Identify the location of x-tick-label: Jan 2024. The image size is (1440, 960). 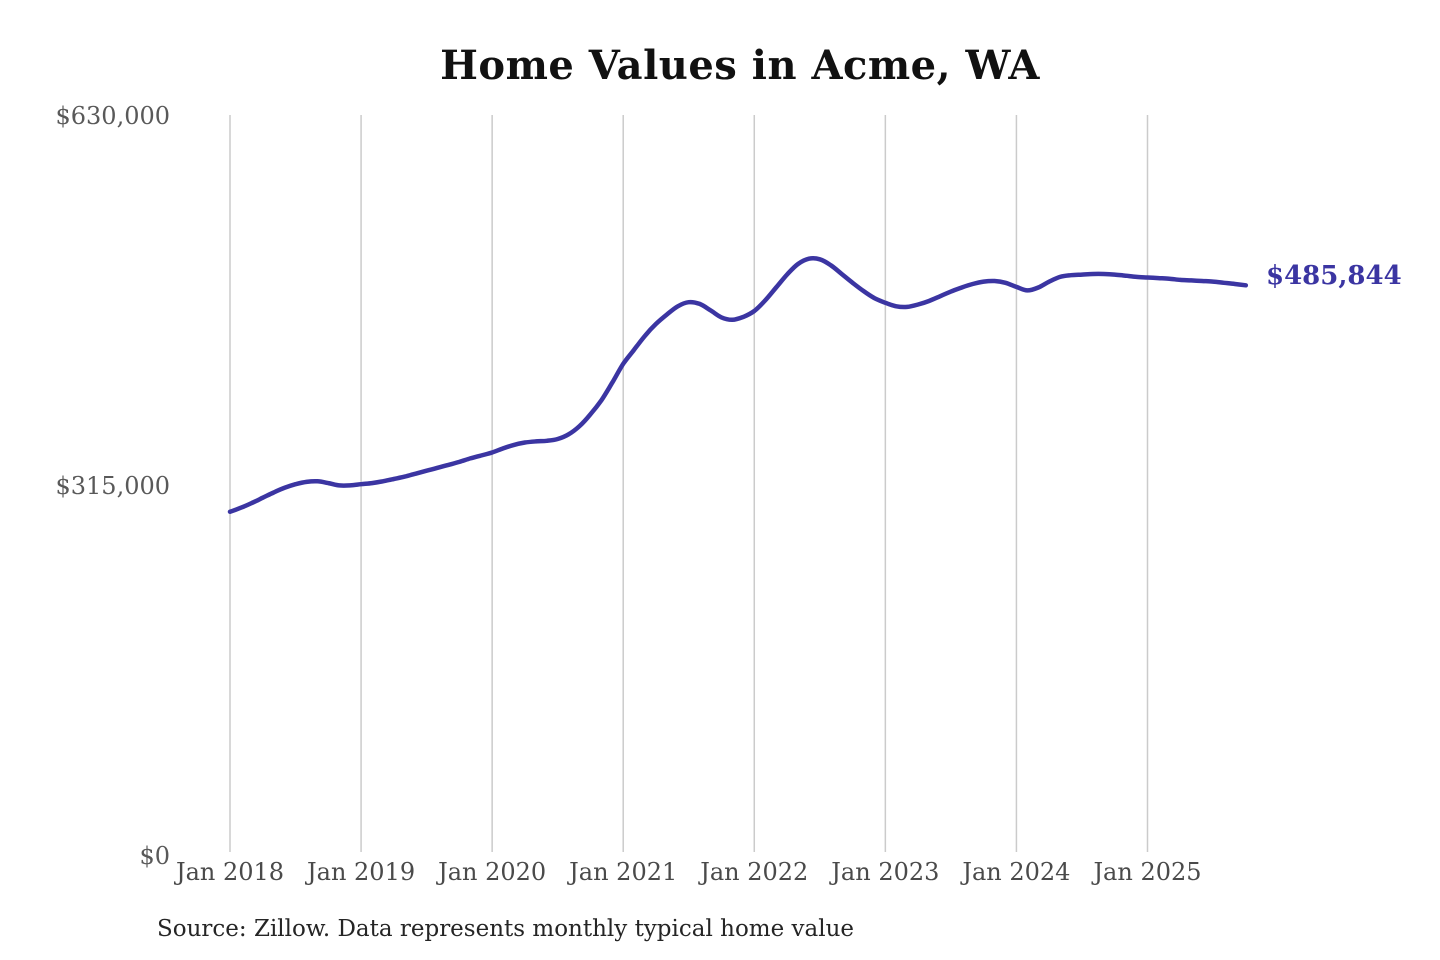
(1016, 872).